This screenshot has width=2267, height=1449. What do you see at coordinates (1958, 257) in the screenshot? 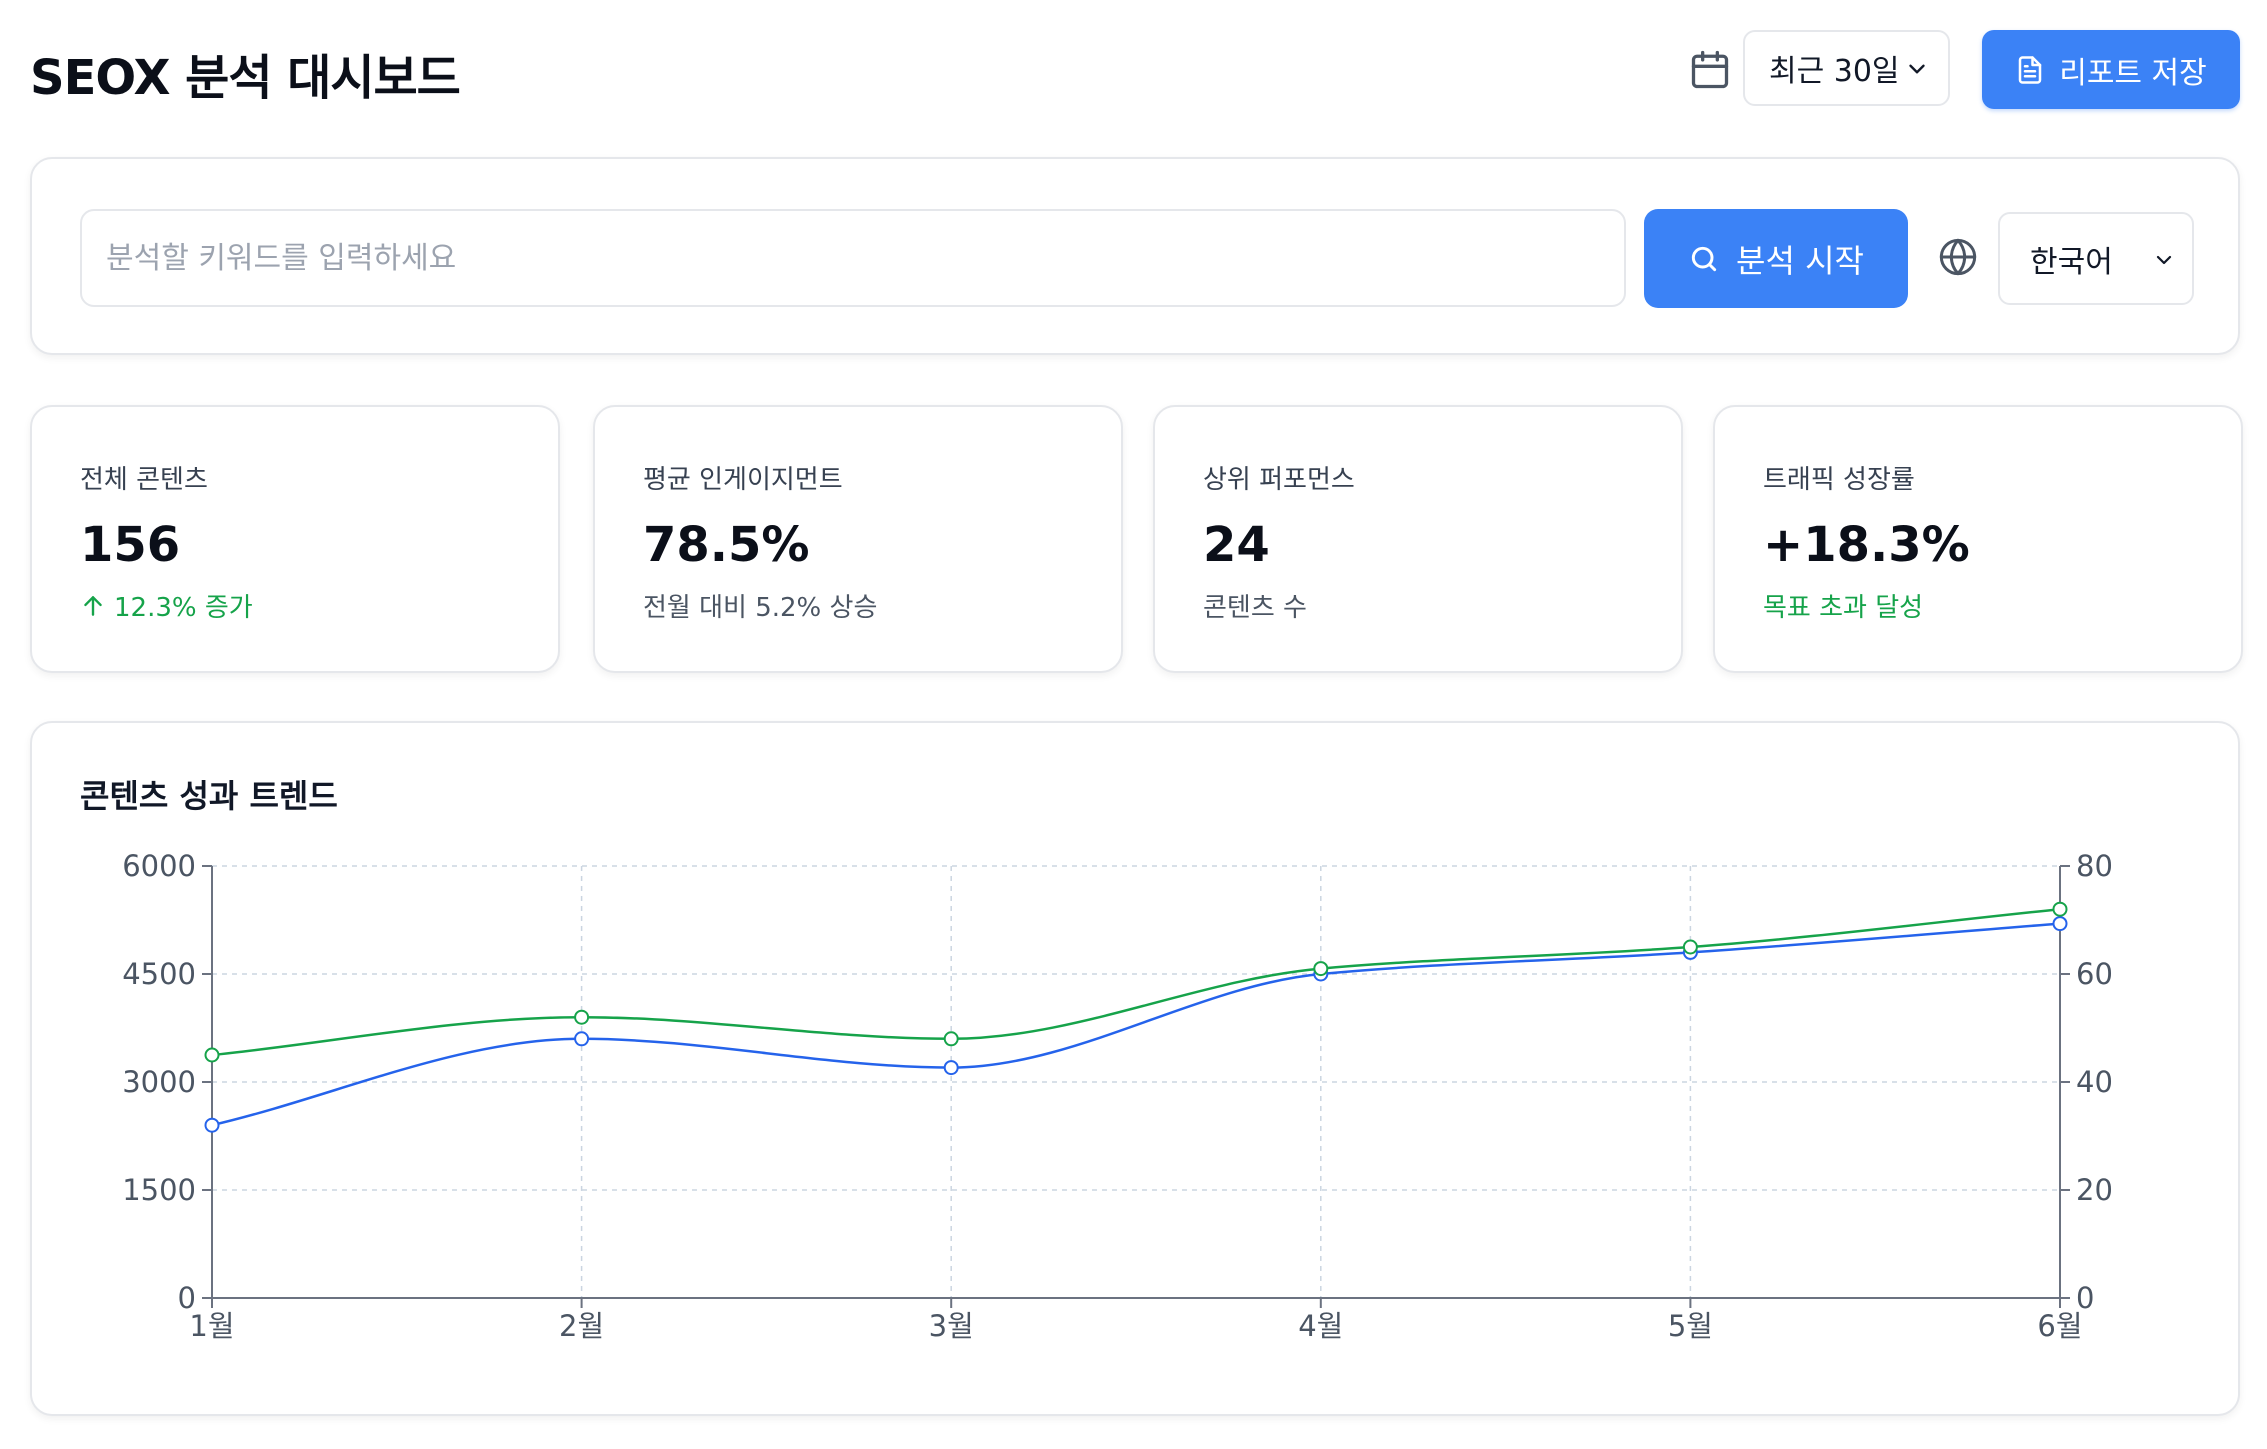
I see `globe-icon` at bounding box center [1958, 257].